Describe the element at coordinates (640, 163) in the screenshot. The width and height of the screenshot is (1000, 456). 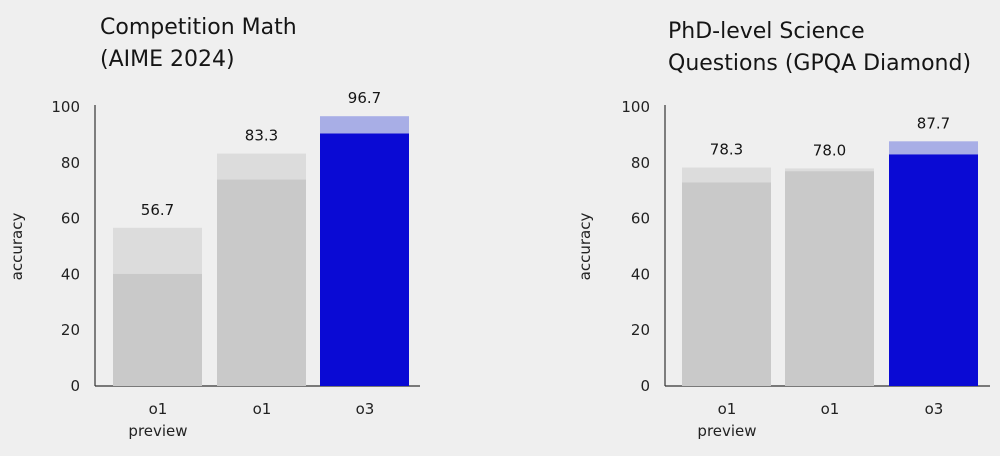
I see `chart-2-y-tick-label: 80` at that location.